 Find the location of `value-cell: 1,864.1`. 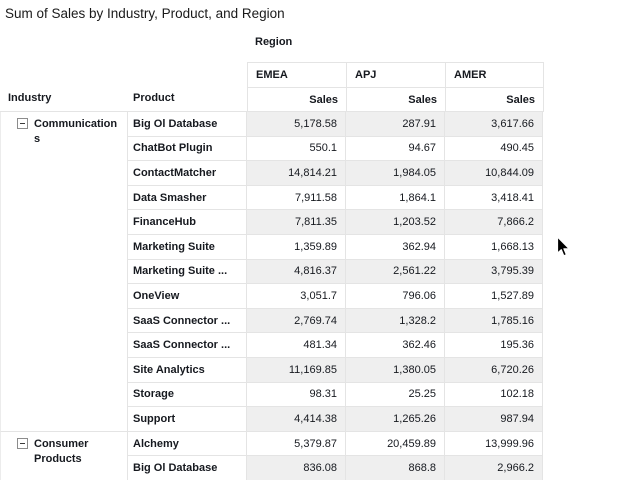

value-cell: 1,864.1 is located at coordinates (395, 198).